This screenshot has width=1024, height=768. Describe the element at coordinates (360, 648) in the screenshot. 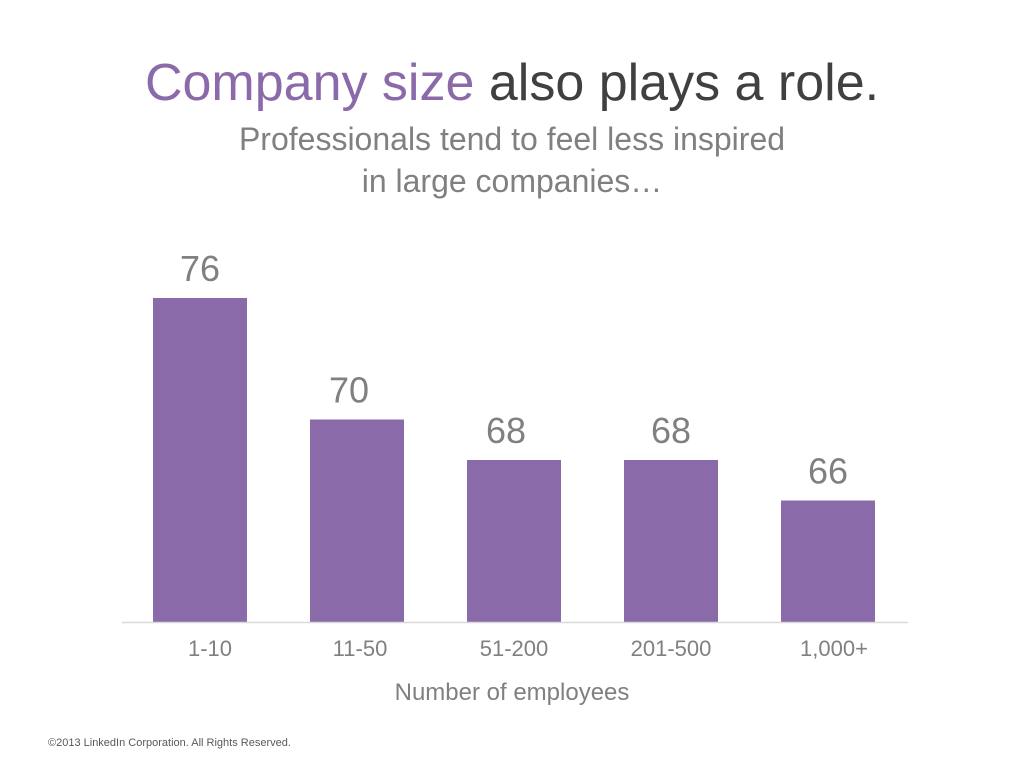

I see `x-tick-label-2: 11-50` at that location.